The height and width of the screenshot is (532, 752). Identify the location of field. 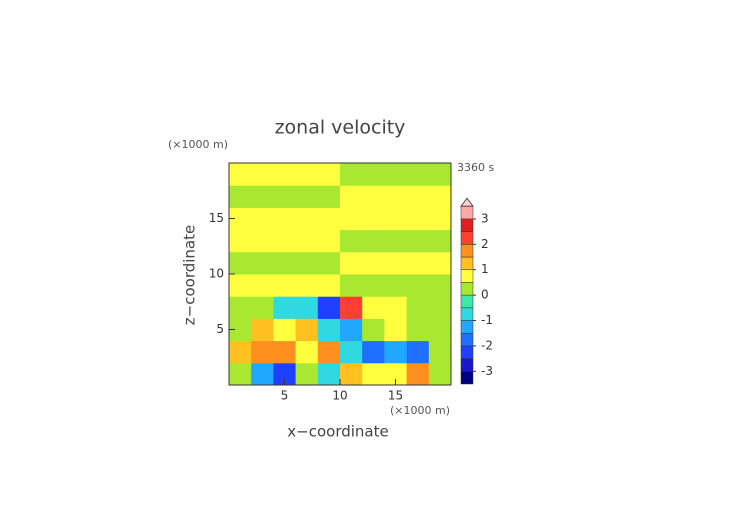
(340, 274).